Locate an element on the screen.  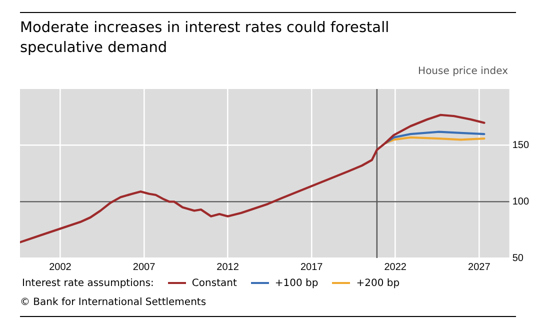
x-tick-label: 2002 is located at coordinates (60, 267).